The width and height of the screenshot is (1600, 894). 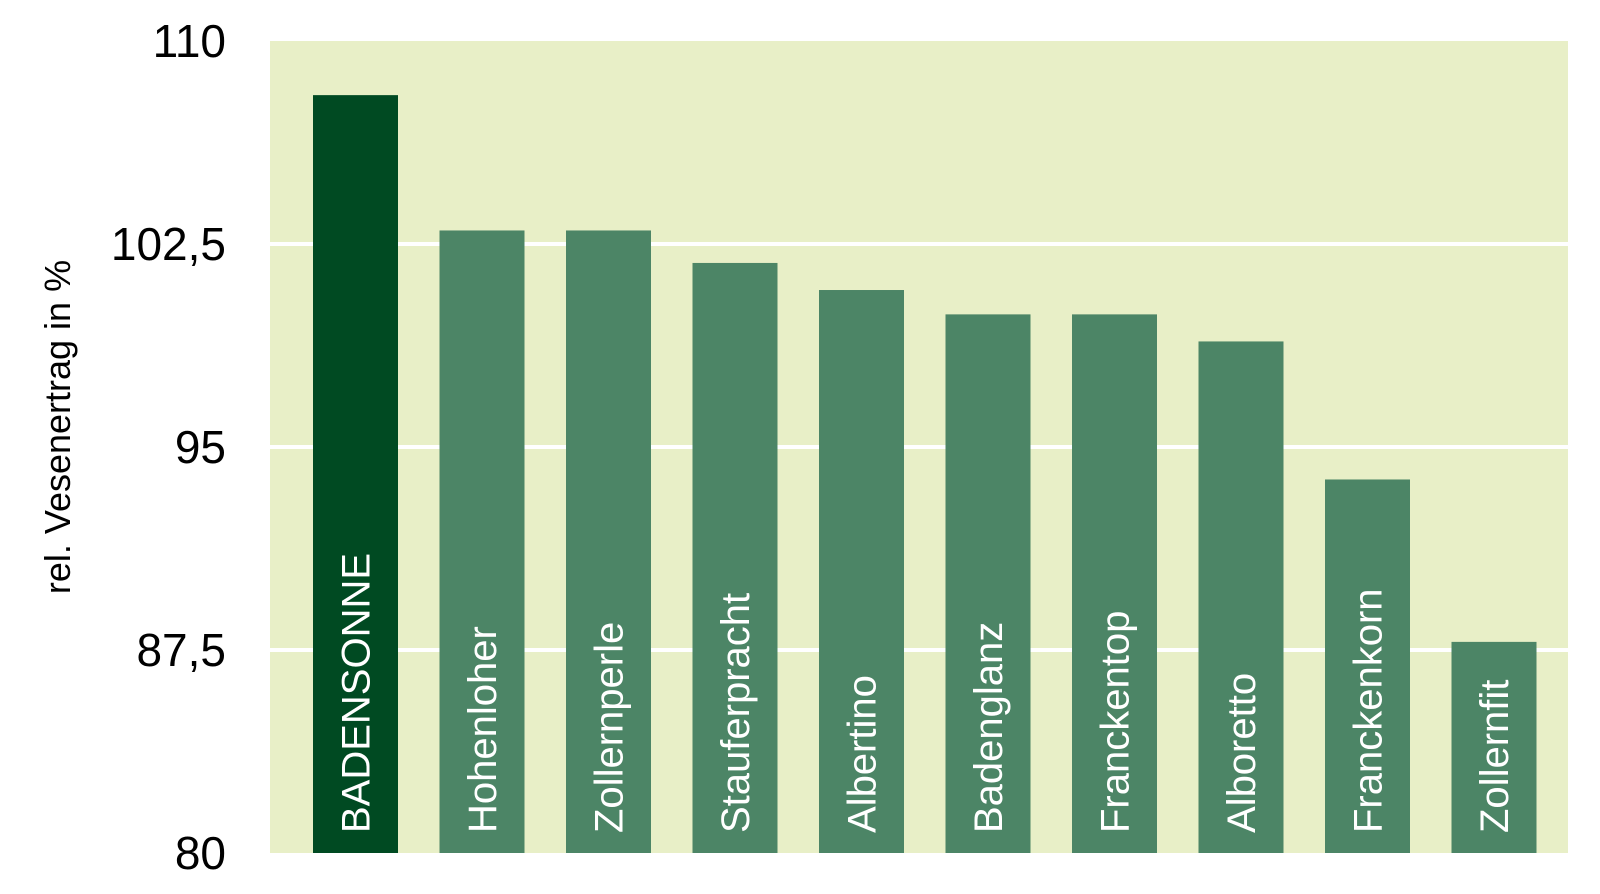 What do you see at coordinates (357, 693) in the screenshot?
I see `bar-label: BADENSONNE` at bounding box center [357, 693].